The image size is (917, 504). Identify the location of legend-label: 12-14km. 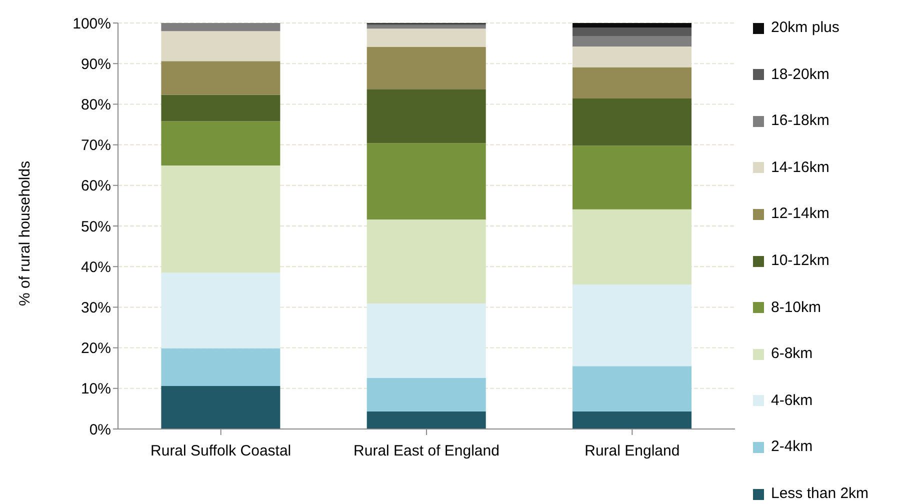
(800, 214).